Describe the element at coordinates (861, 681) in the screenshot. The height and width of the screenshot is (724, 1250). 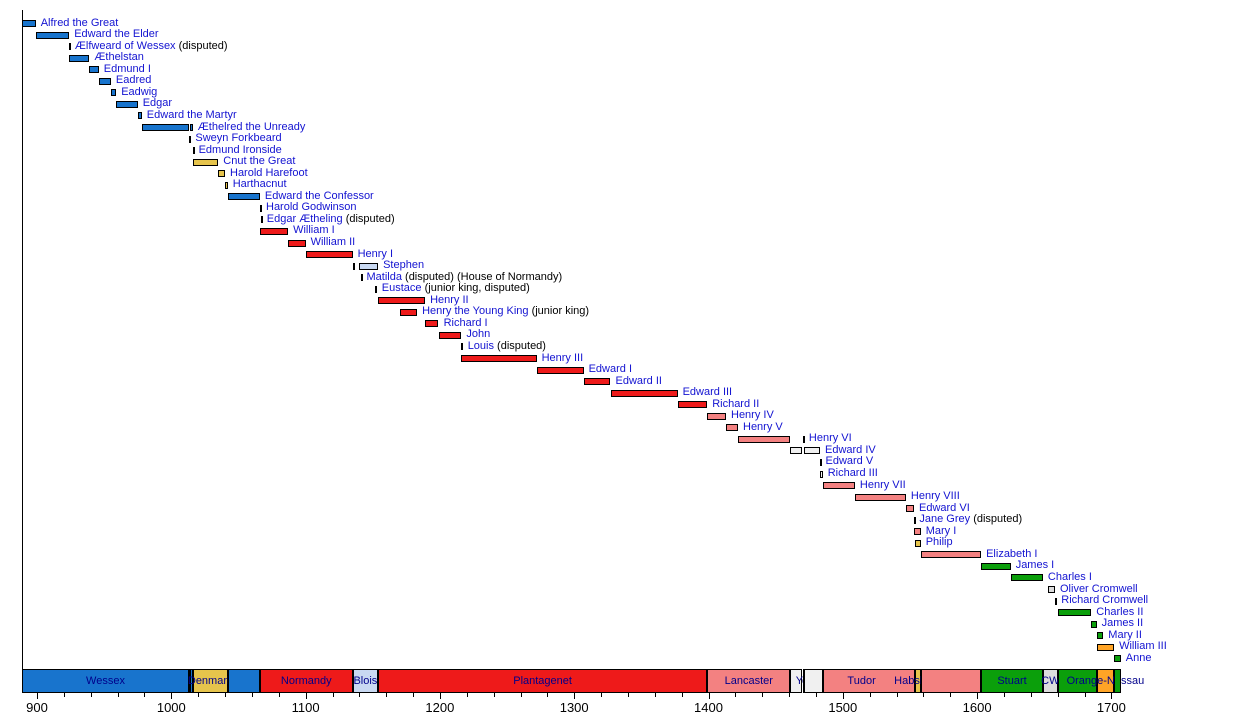
I see `house-label: Tudor` at that location.